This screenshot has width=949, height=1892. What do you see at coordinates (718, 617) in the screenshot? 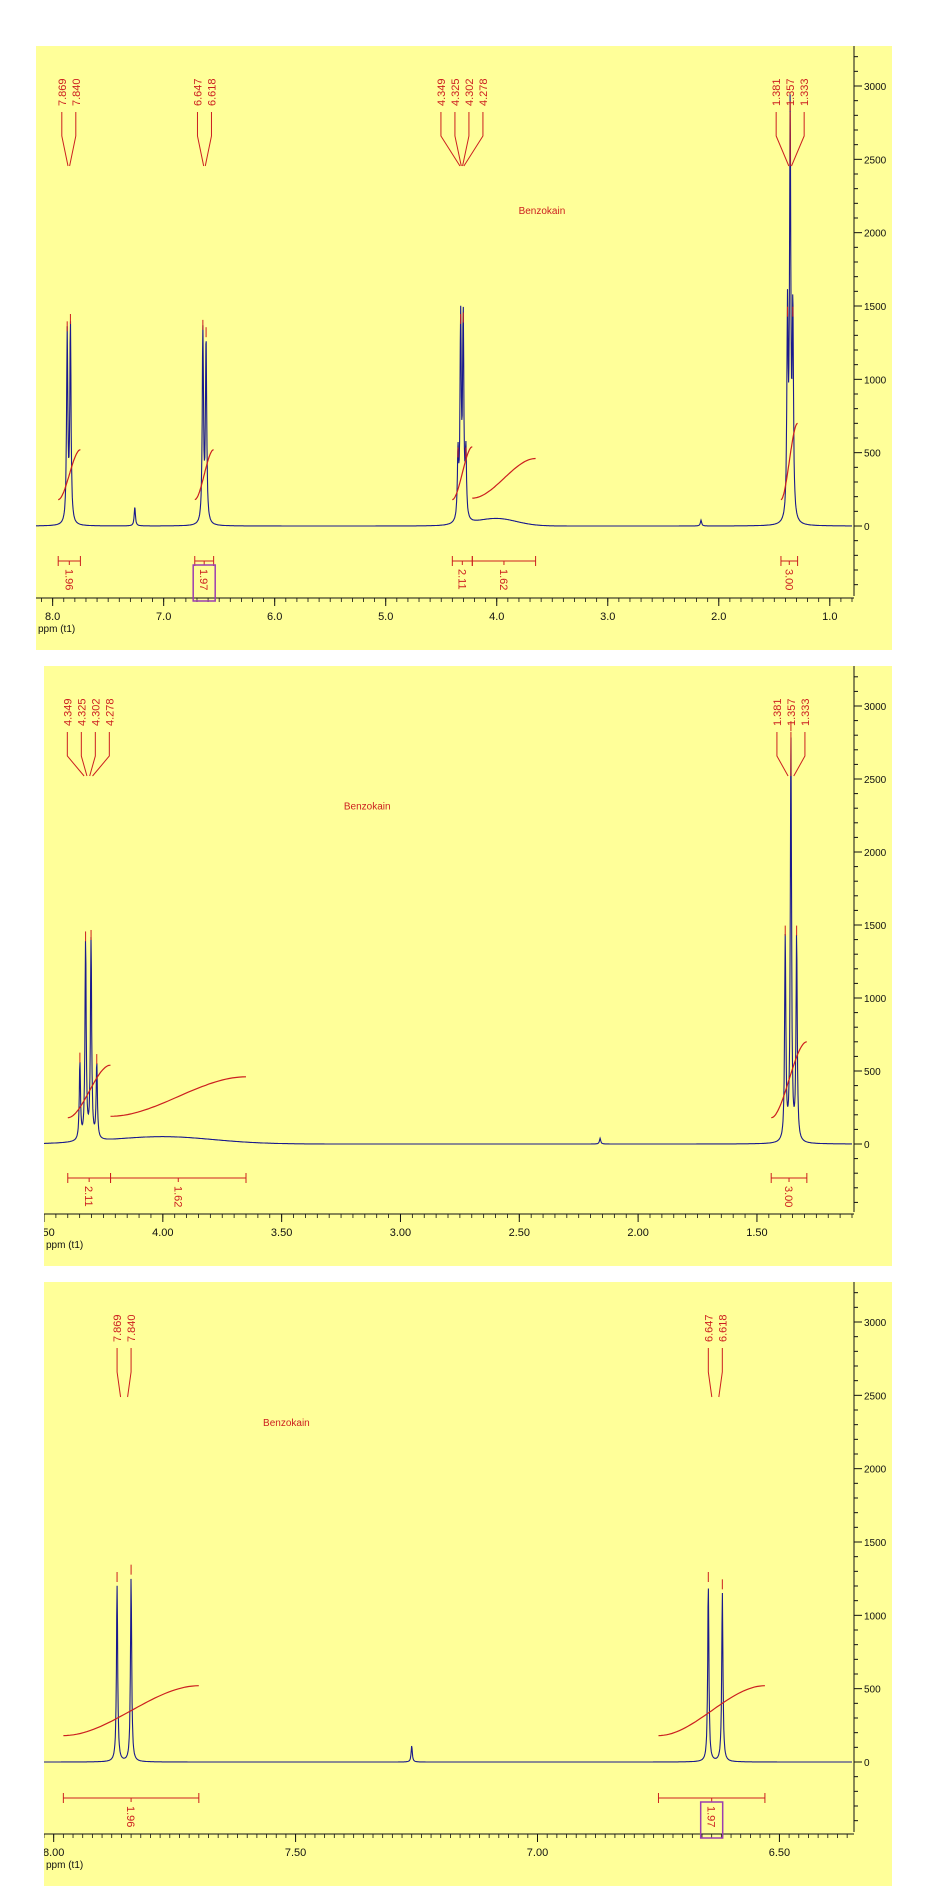
I see `x-tick-label: 2.0` at bounding box center [718, 617].